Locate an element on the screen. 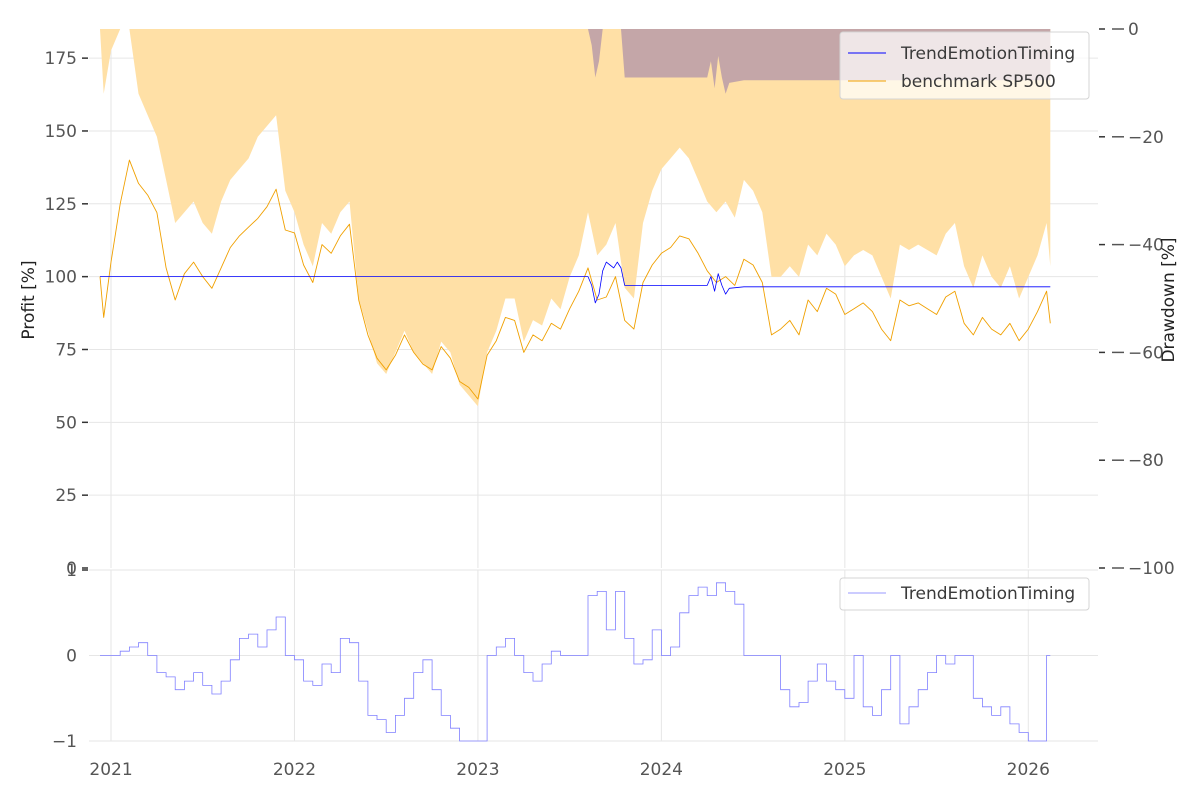 The image size is (1200, 800). position-legend-box is located at coordinates (964, 594).